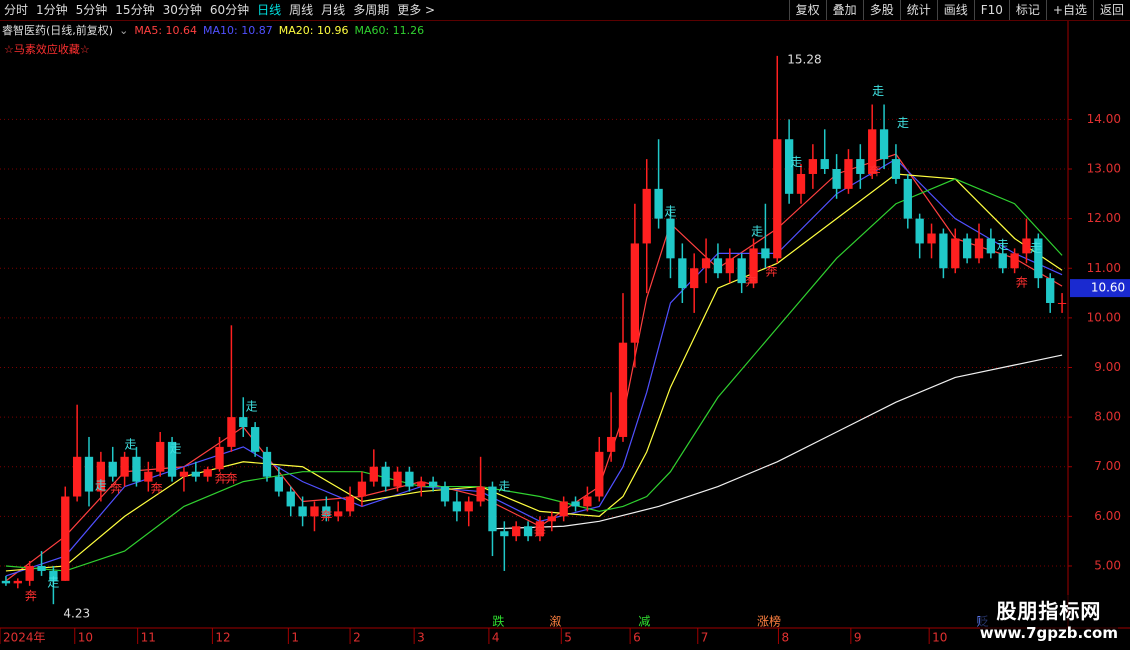 The width and height of the screenshot is (1130, 650). What do you see at coordinates (991, 10) in the screenshot?
I see `tool-button: F10` at bounding box center [991, 10].